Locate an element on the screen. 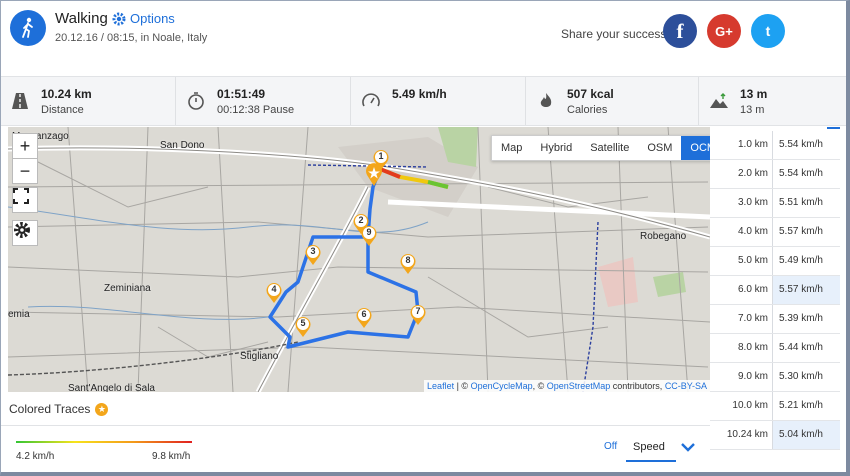  google-plus-share-button: G+ is located at coordinates (724, 31).